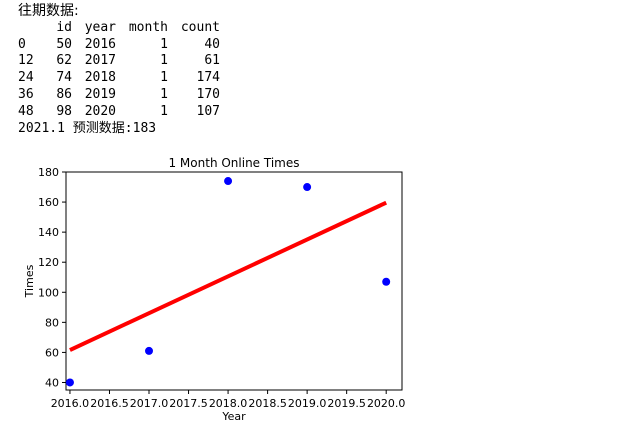  I want to click on row-index: 0, so click(22, 44).